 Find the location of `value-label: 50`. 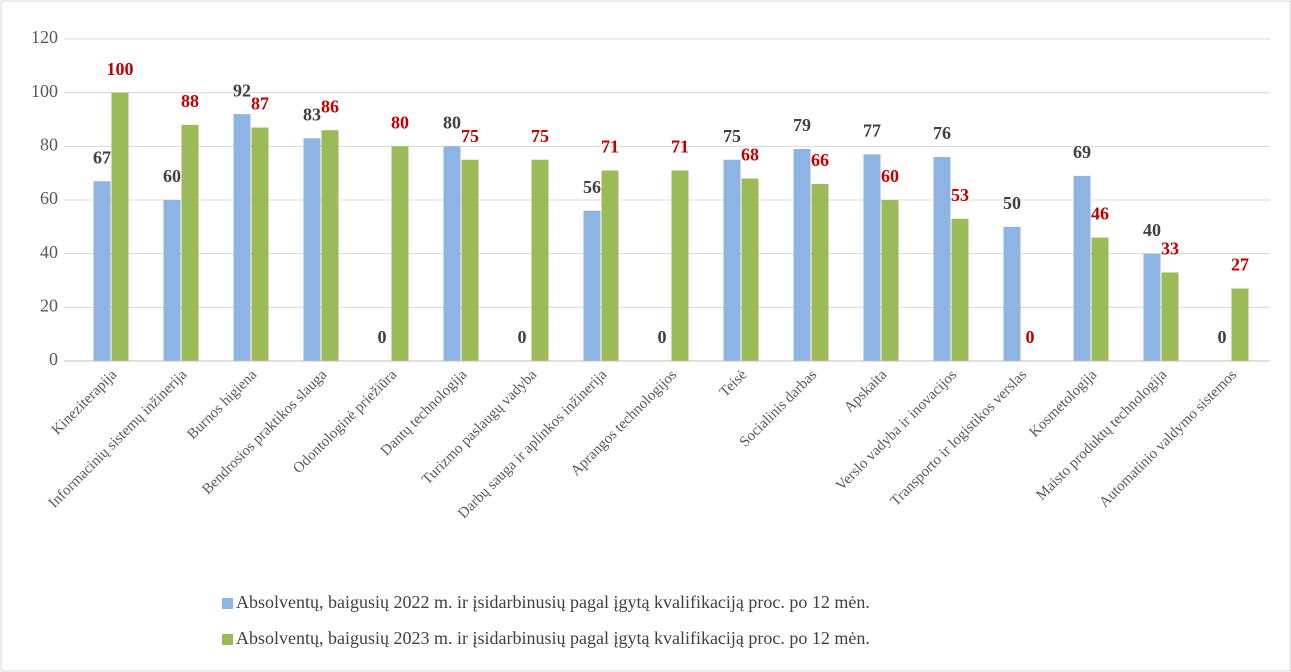

value-label: 50 is located at coordinates (1012, 203).